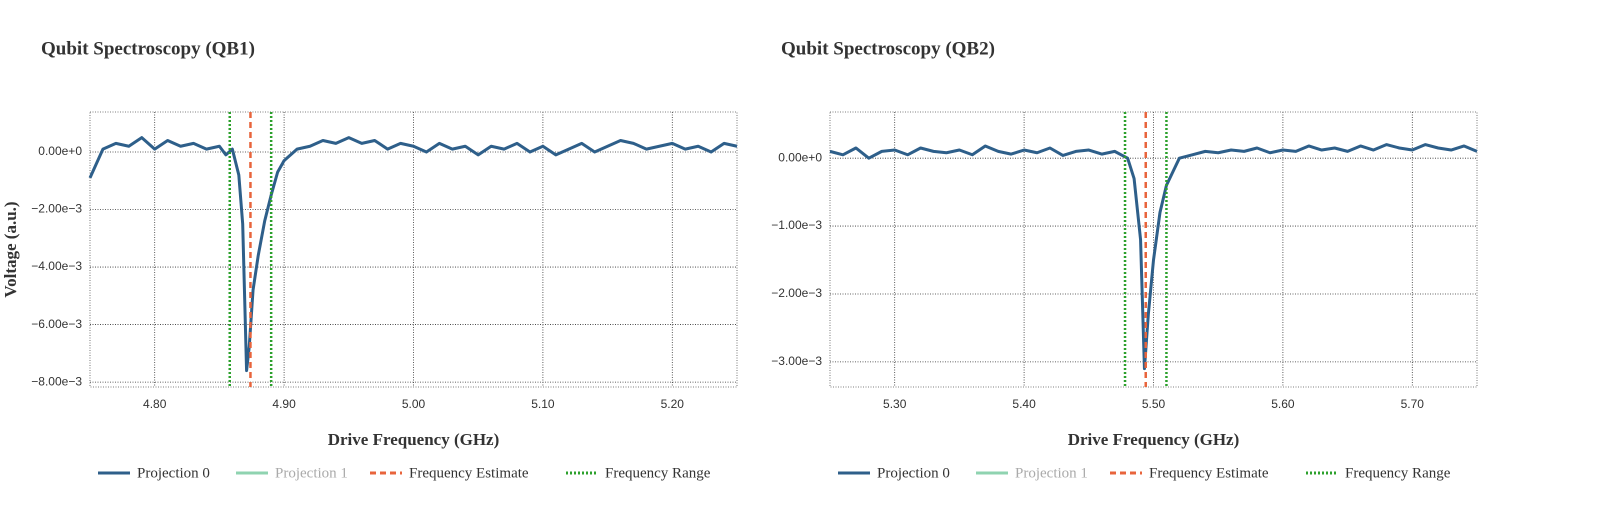  What do you see at coordinates (1154, 404) in the screenshot?
I see `x-tick-label: 5.50` at bounding box center [1154, 404].